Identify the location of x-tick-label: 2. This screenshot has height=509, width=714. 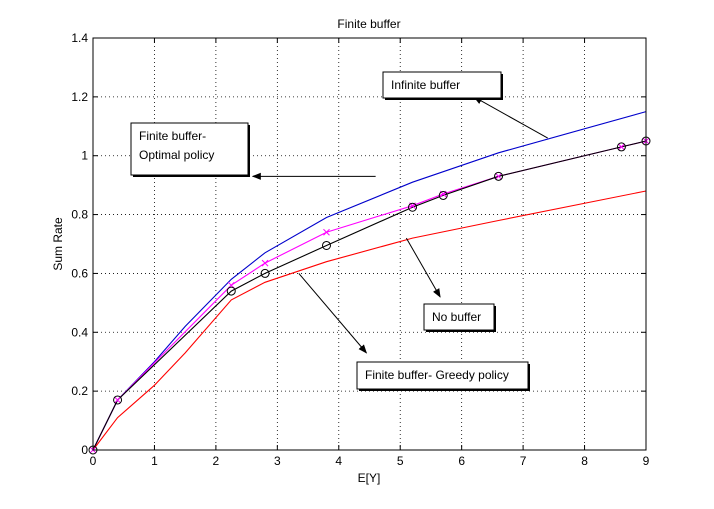
(216, 461).